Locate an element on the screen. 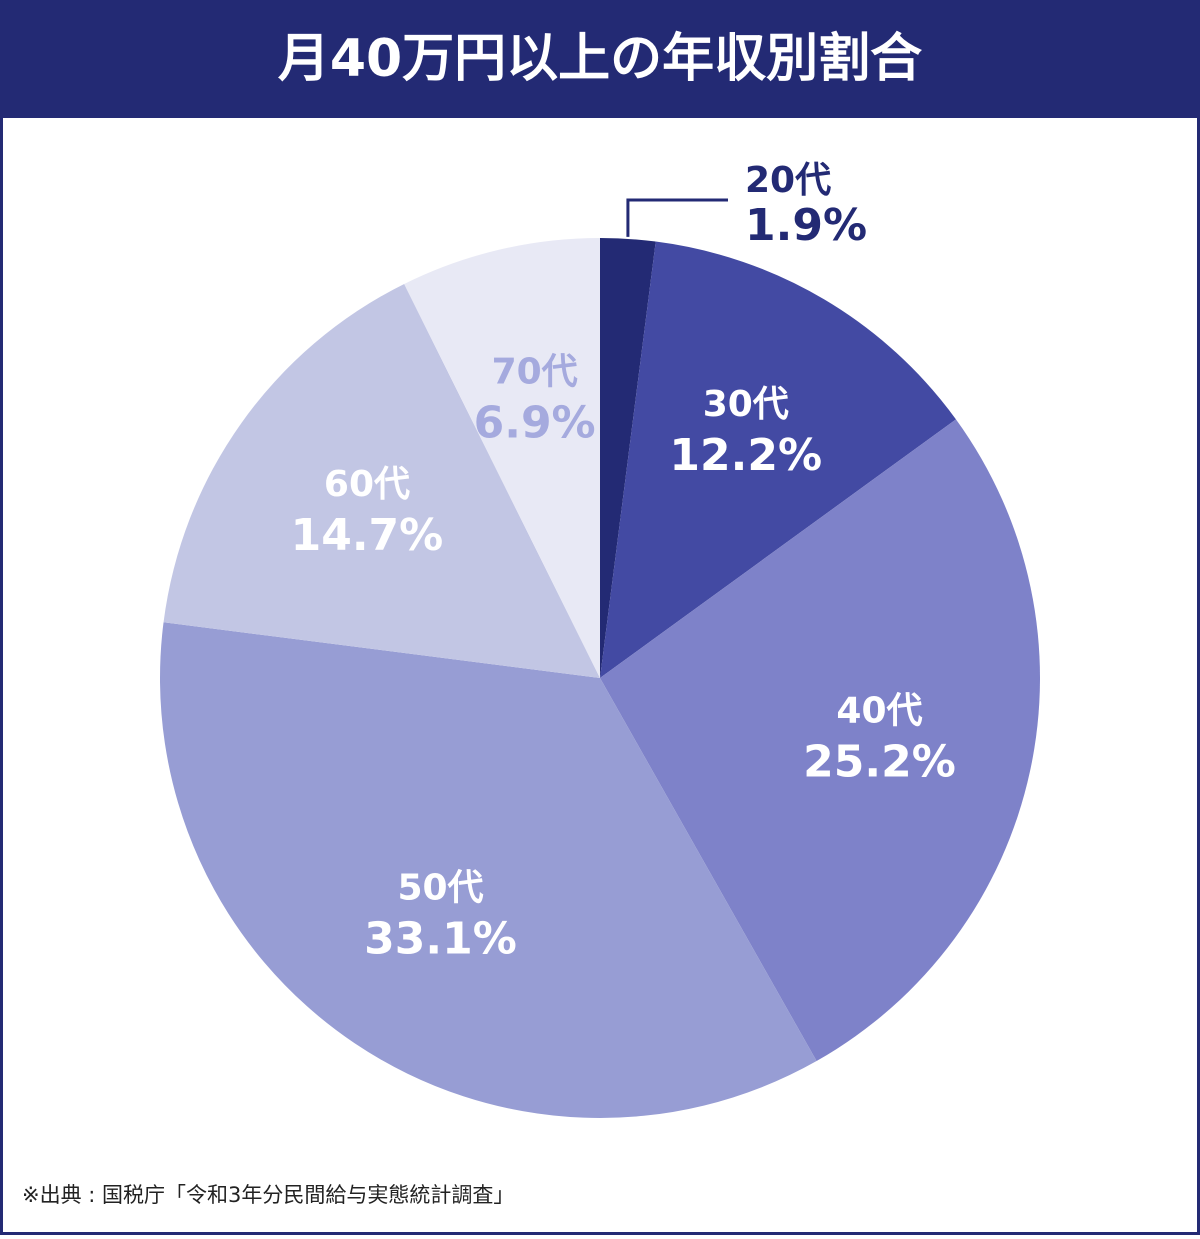 Image resolution: width=1200 pixels, height=1239 pixels. source-note: ※出典 : 国税庁「令和3年分民間給与実態統計調査」 is located at coordinates (268, 1195).